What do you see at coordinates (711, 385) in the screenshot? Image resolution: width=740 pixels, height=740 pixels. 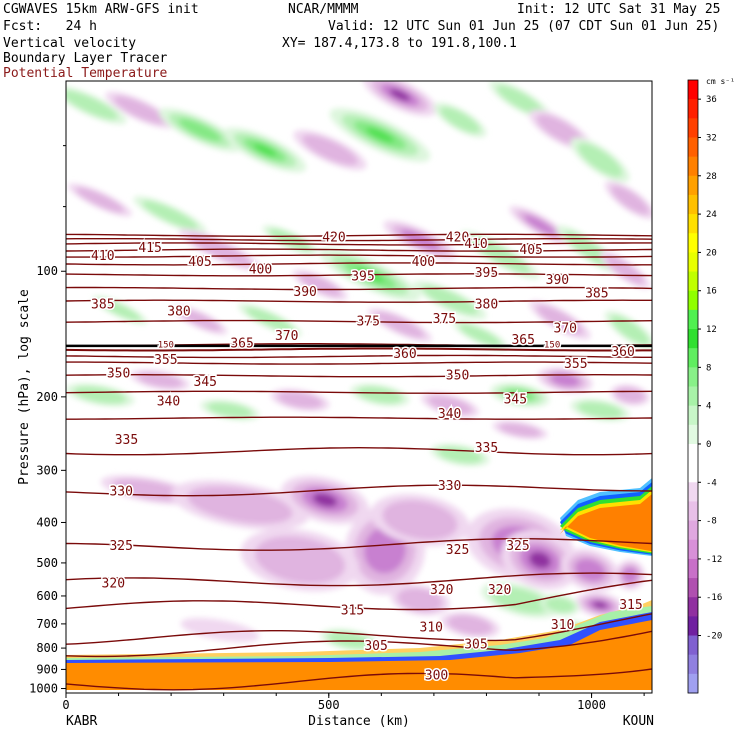 I see `colorbar: cm s⁻¹ 36 32 28 24 20 16 12 8 4 0 -4 -8 -12 -16 -20` at bounding box center [711, 385].